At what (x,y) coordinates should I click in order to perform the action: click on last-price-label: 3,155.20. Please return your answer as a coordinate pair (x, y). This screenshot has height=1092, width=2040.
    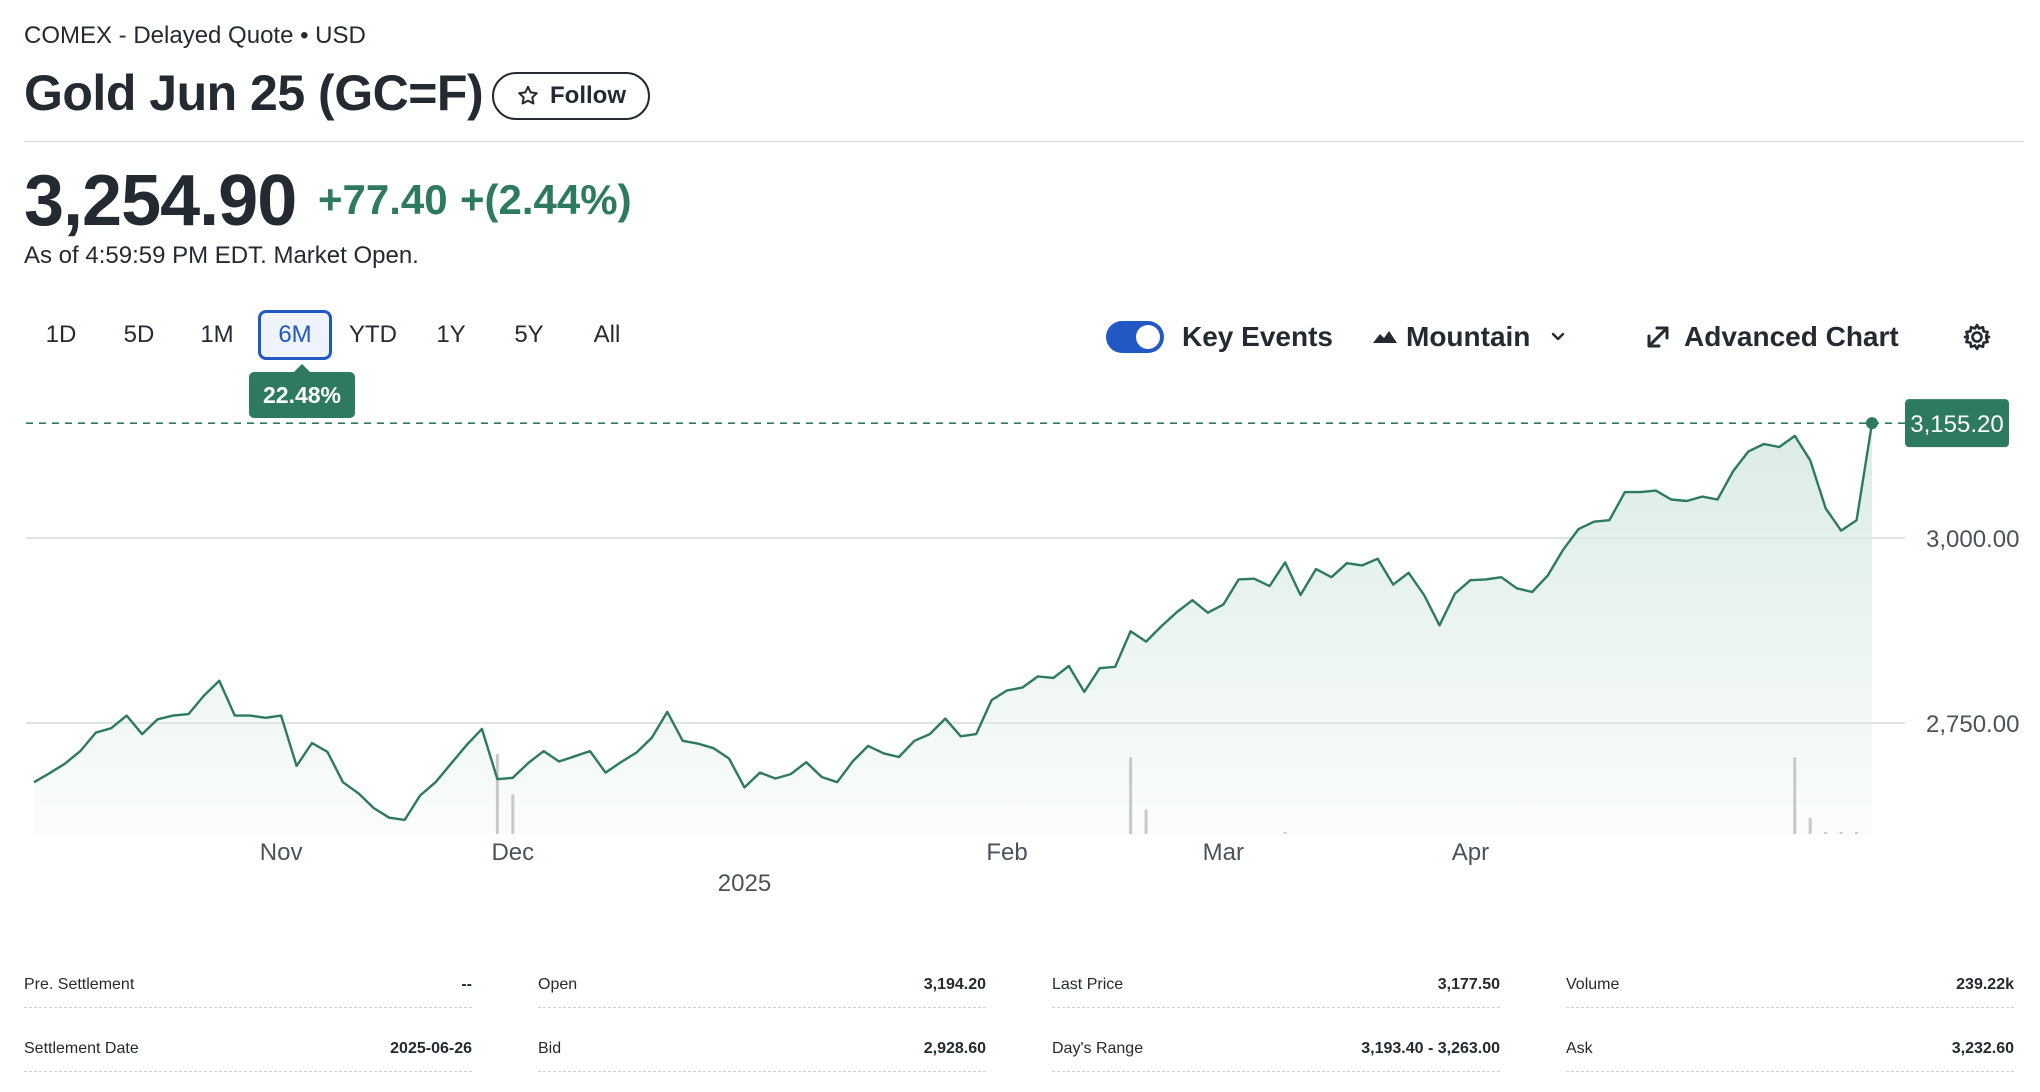
    Looking at the image, I should click on (1956, 424).